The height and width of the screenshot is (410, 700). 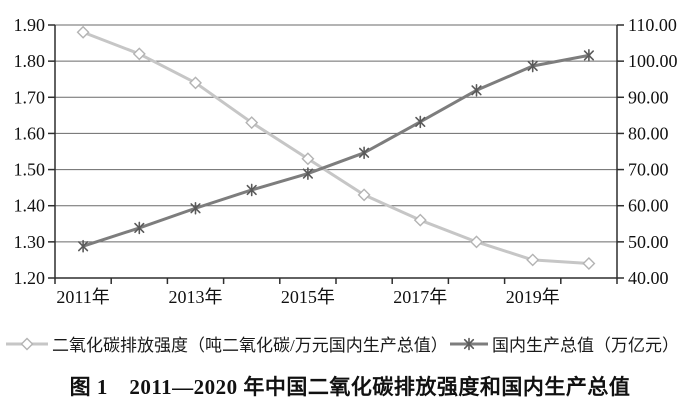 I want to click on right-axis-tick-label: 60.00, so click(x=648, y=206).